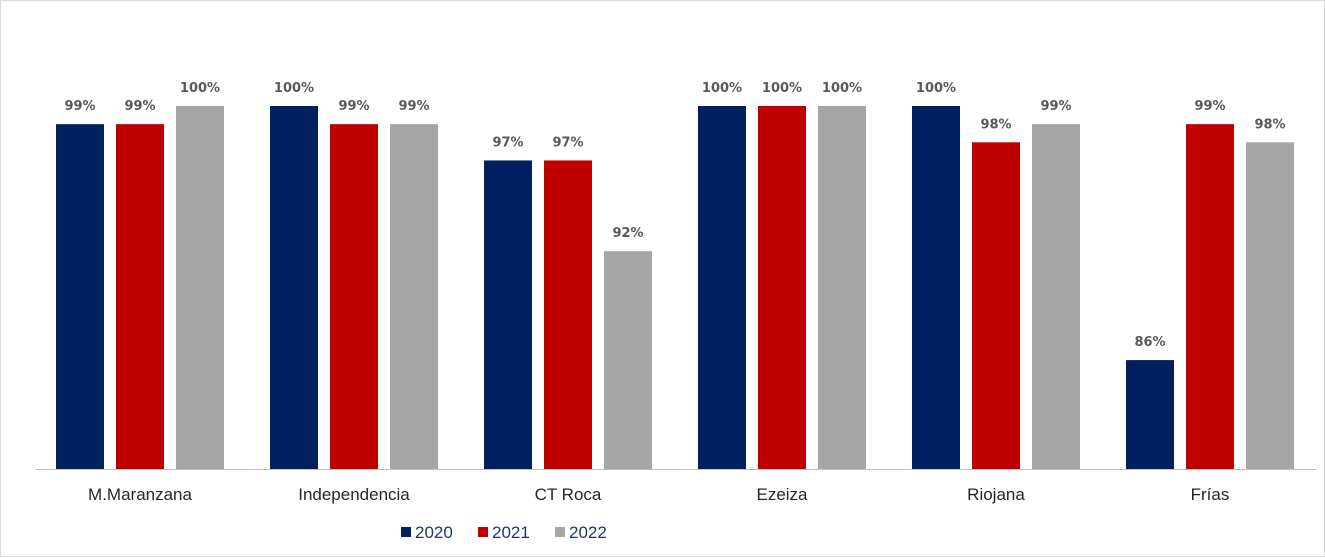 This screenshot has width=1325, height=558. I want to click on legend-swatch-2022, so click(560, 532).